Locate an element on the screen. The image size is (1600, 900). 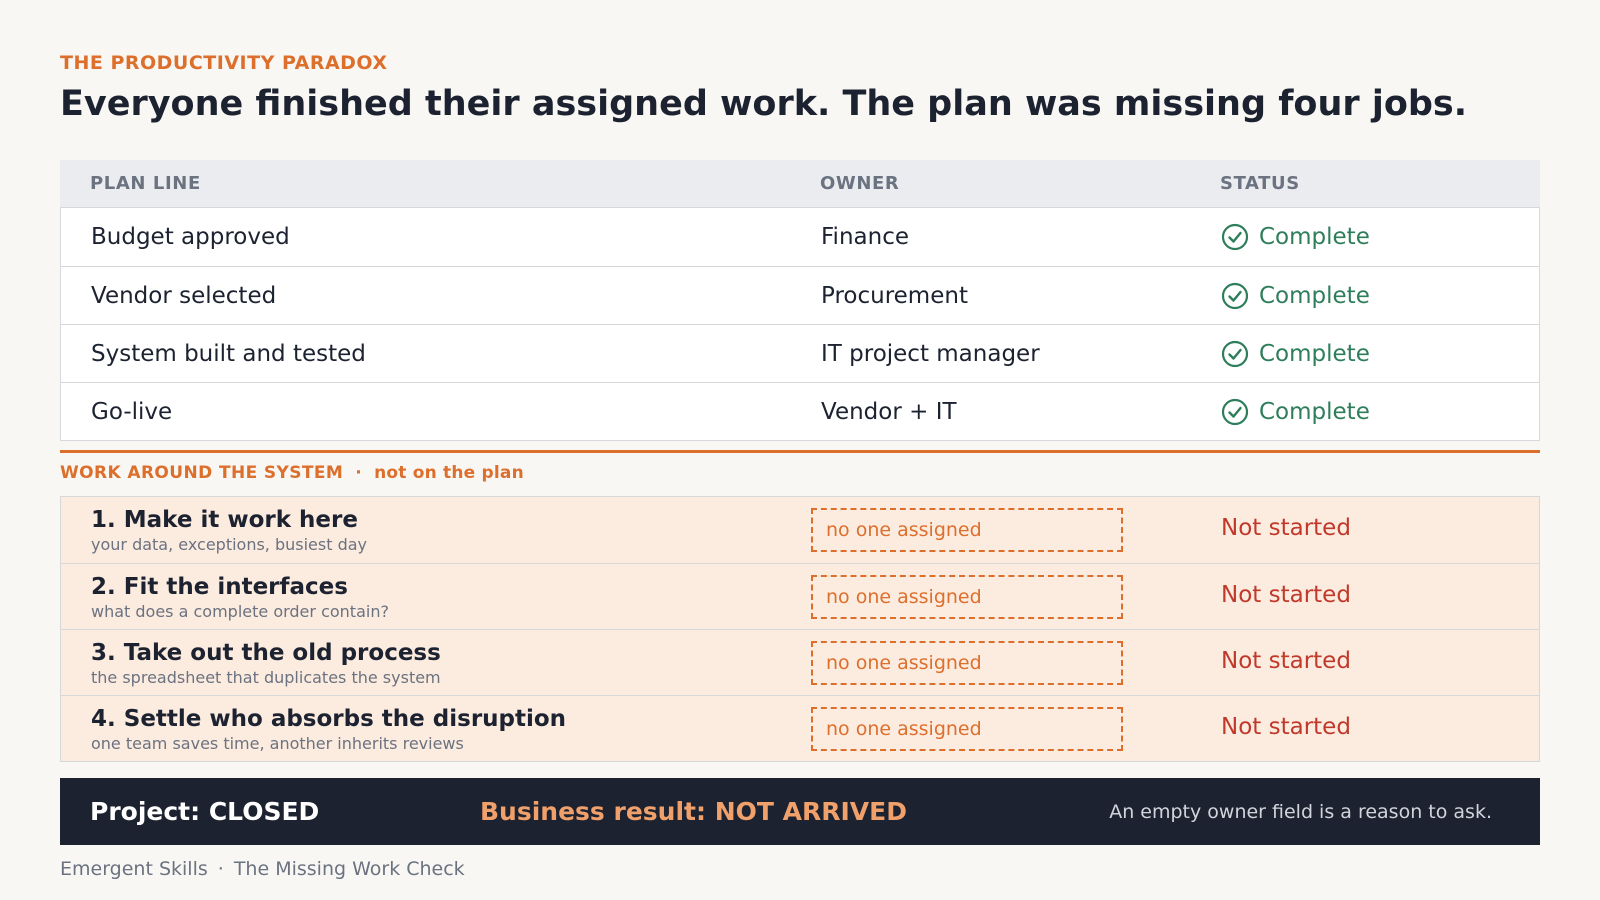
section-divider is located at coordinates (800, 451).